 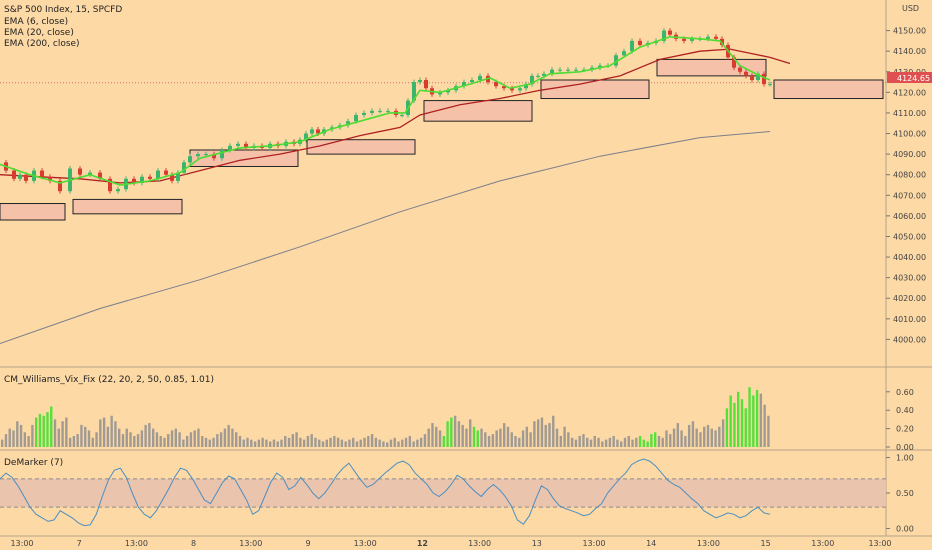 What do you see at coordinates (537, 543) in the screenshot?
I see `time-tick-label: 13` at bounding box center [537, 543].